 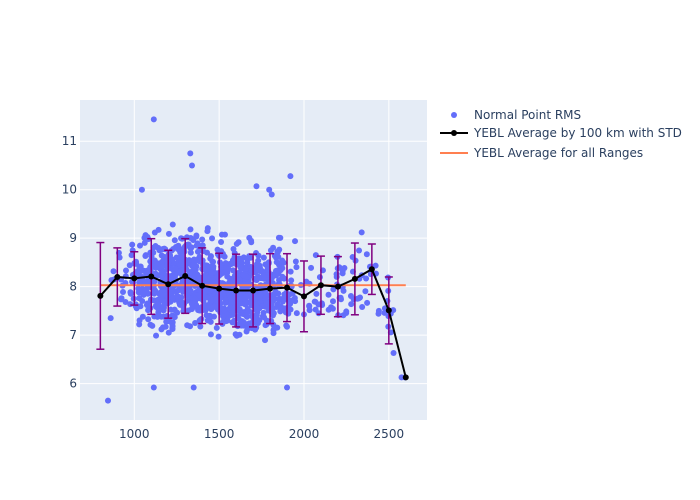 What do you see at coordinates (253, 323) in the screenshot?
I see `average-markers` at bounding box center [253, 323].